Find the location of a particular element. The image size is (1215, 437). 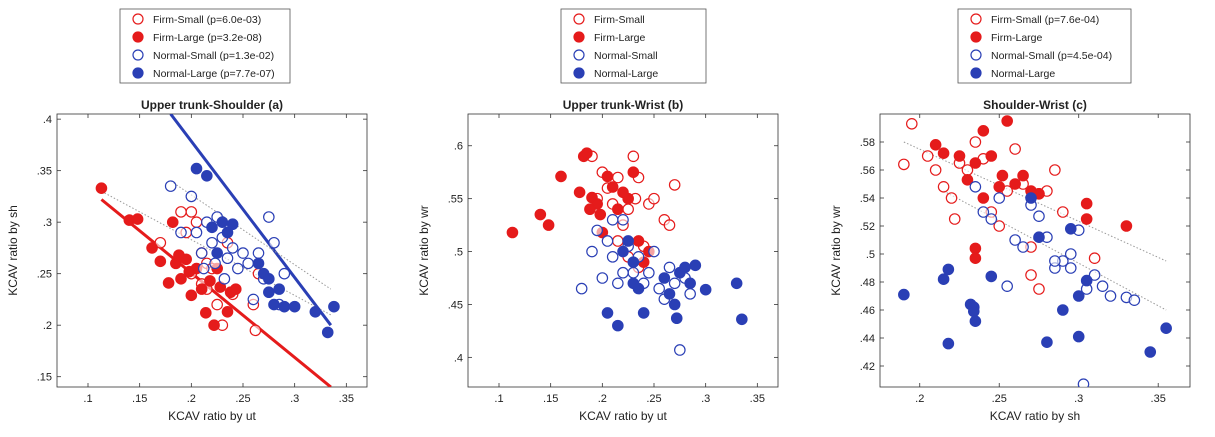

x-tick-label: .2 is located at coordinates (919, 399).